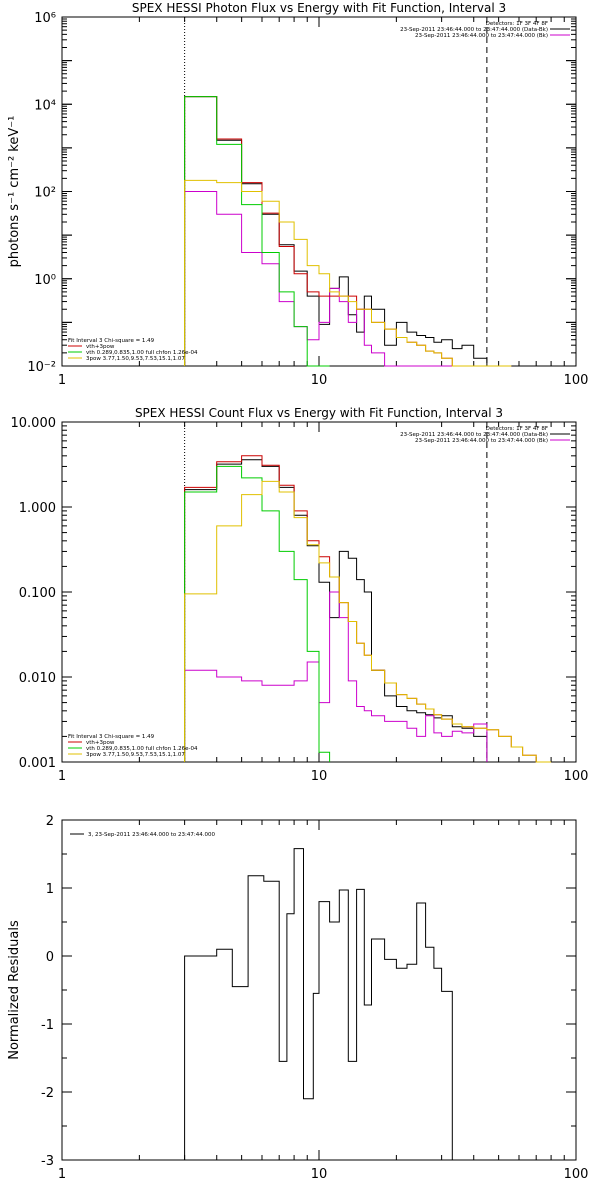  Describe the element at coordinates (41, 367) in the screenshot. I see `y-tick-label: 10⁻²` at that location.